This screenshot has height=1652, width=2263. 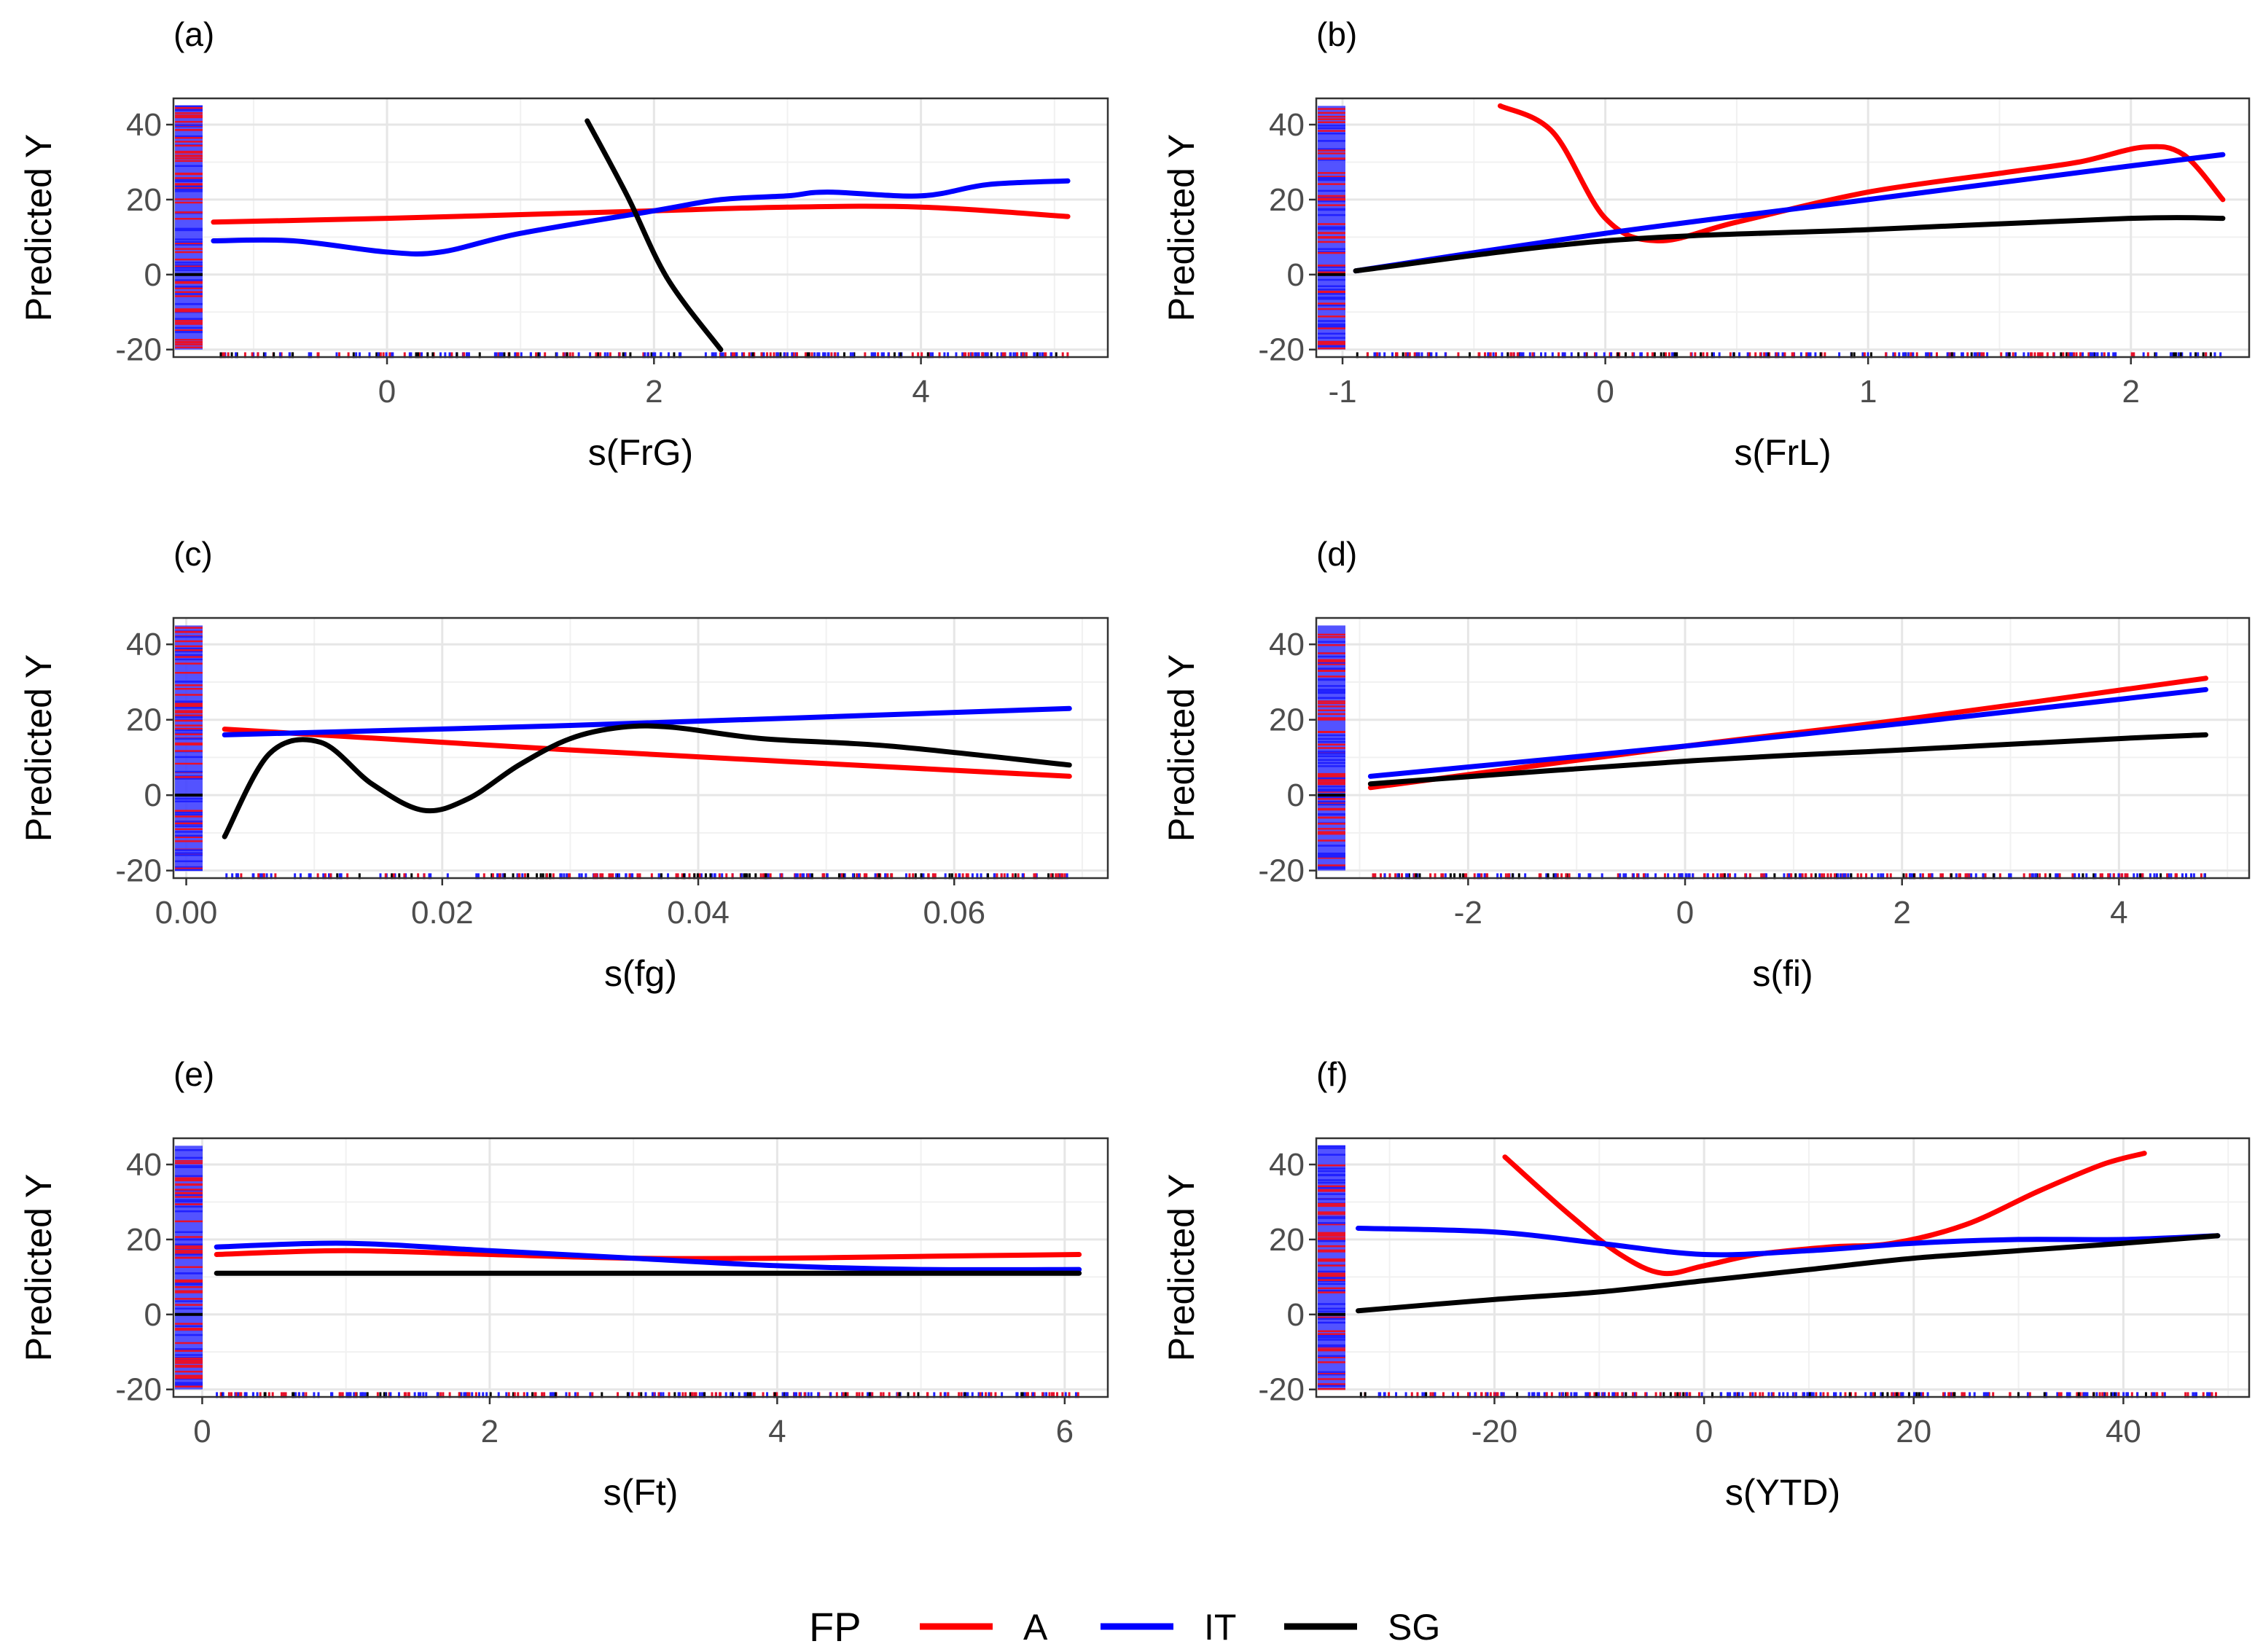 What do you see at coordinates (1336, 554) in the screenshot?
I see `panel-label: (d)` at bounding box center [1336, 554].